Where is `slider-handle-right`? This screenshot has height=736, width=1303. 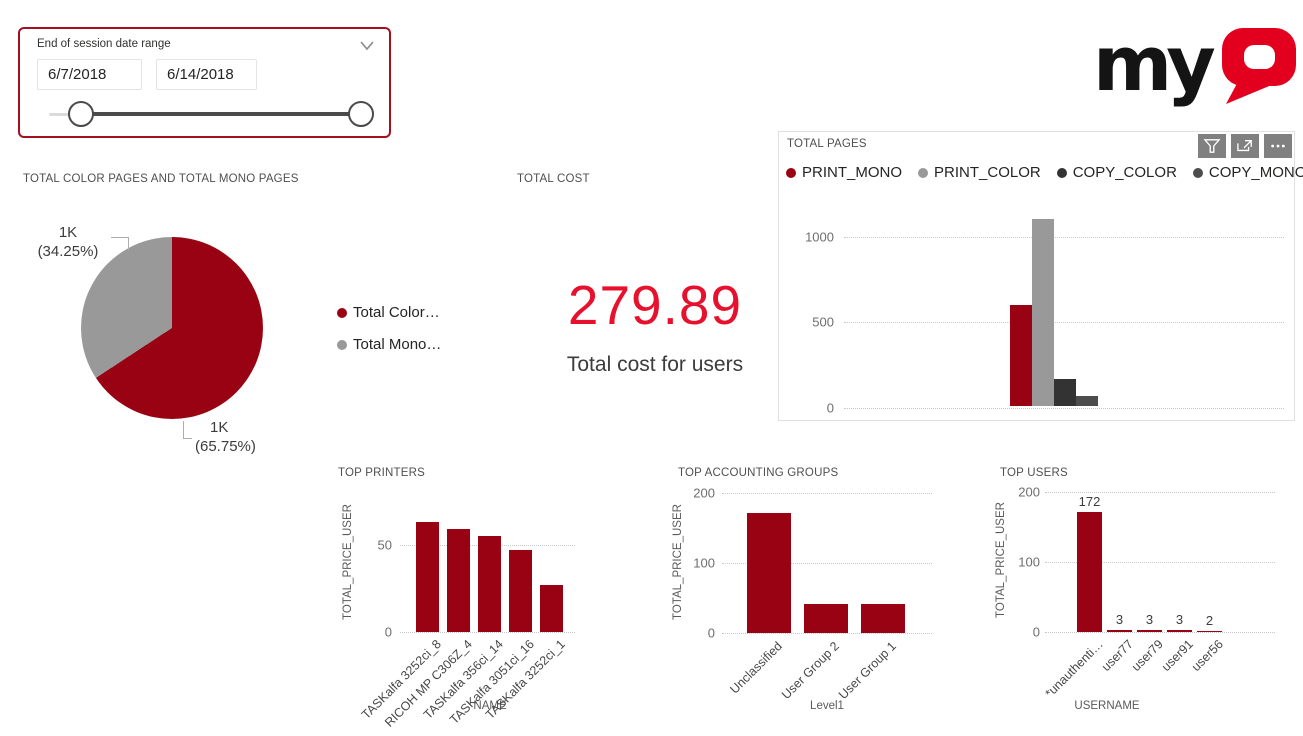 slider-handle-right is located at coordinates (361, 114).